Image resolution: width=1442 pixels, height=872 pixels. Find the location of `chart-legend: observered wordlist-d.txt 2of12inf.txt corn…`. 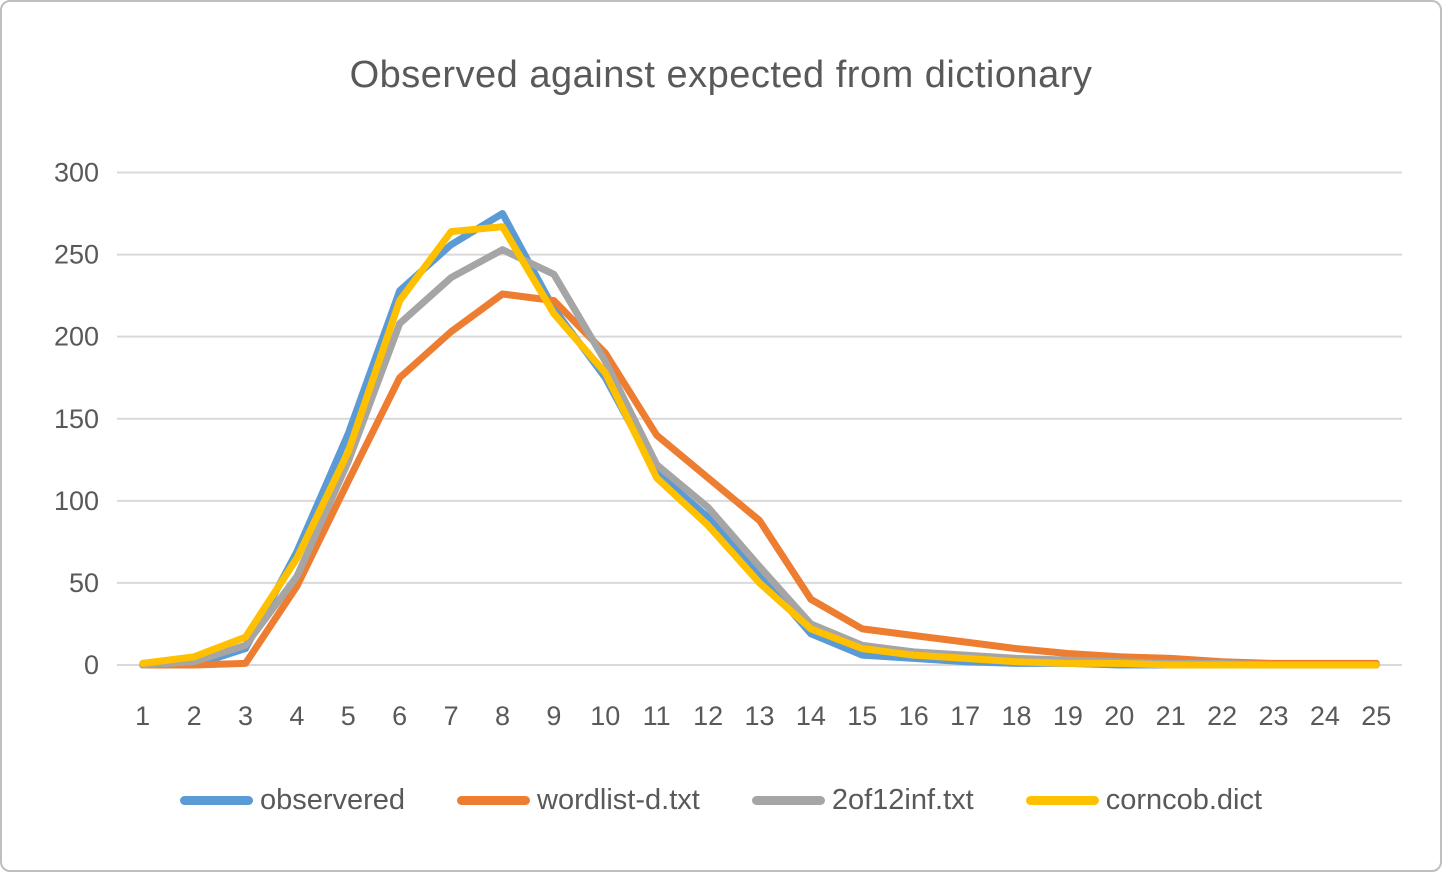

chart-legend: observered wordlist-d.txt 2of12inf.txt corn… is located at coordinates (721, 800).